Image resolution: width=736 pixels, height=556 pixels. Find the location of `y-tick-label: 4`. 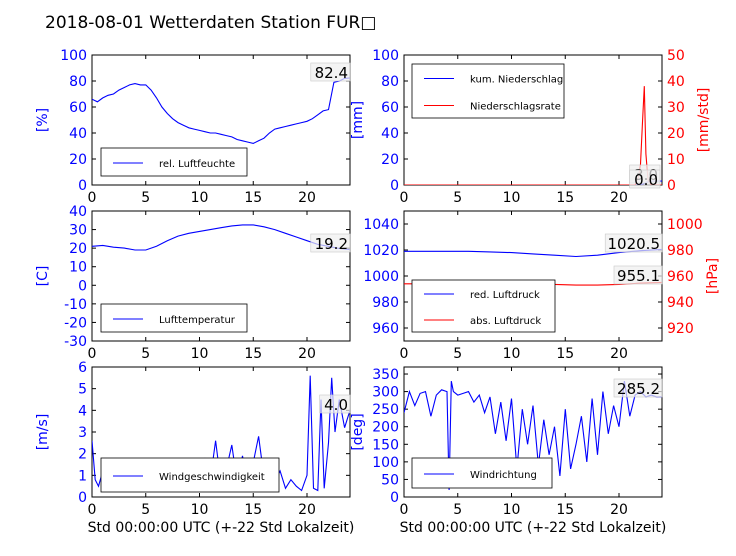

y-tick-label: 4 is located at coordinates (82, 411).